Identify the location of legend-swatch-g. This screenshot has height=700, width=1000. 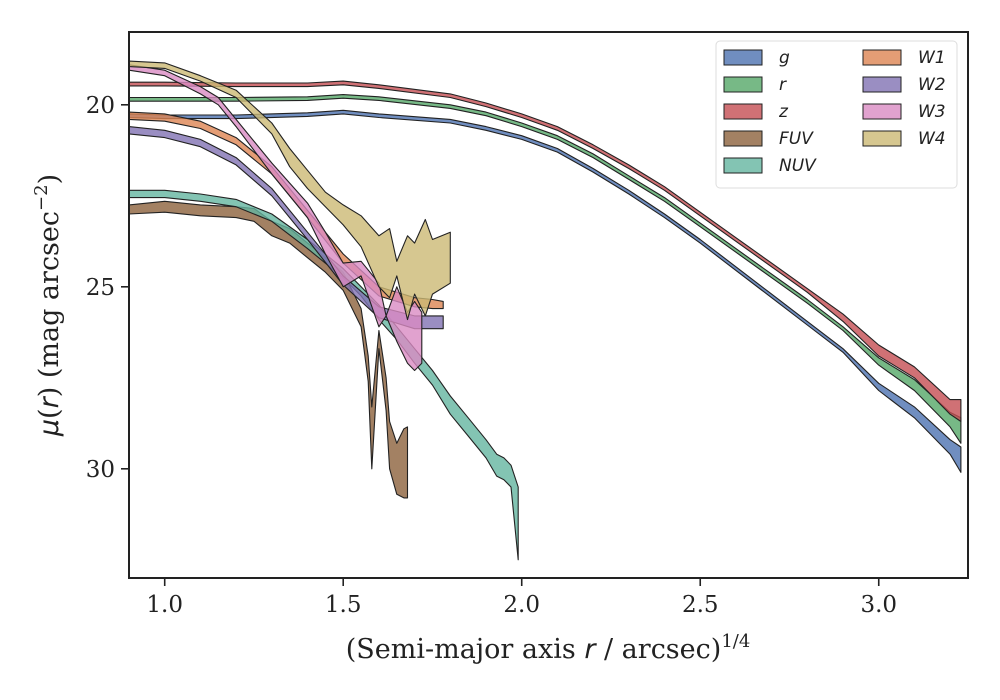
(743, 57).